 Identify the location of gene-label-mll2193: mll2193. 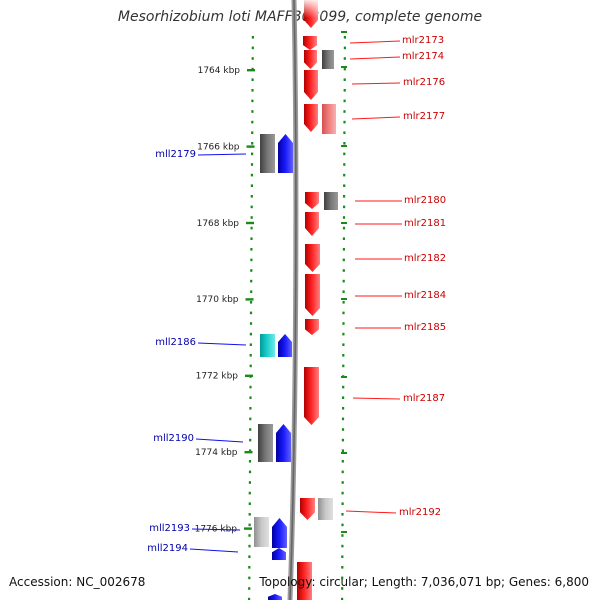
(169, 528).